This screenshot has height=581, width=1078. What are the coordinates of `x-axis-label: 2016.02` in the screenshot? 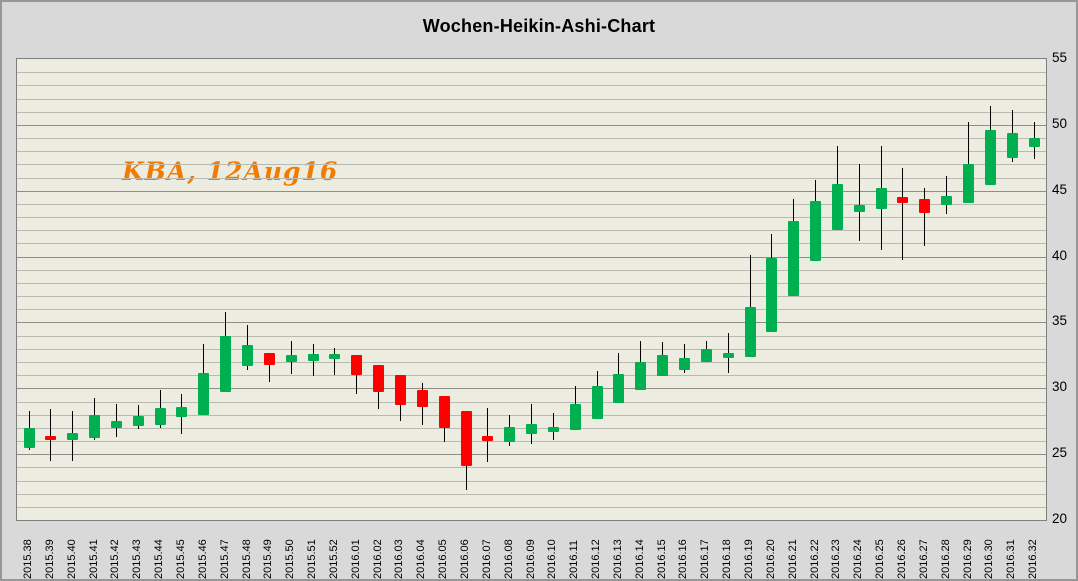 It's located at (377, 559).